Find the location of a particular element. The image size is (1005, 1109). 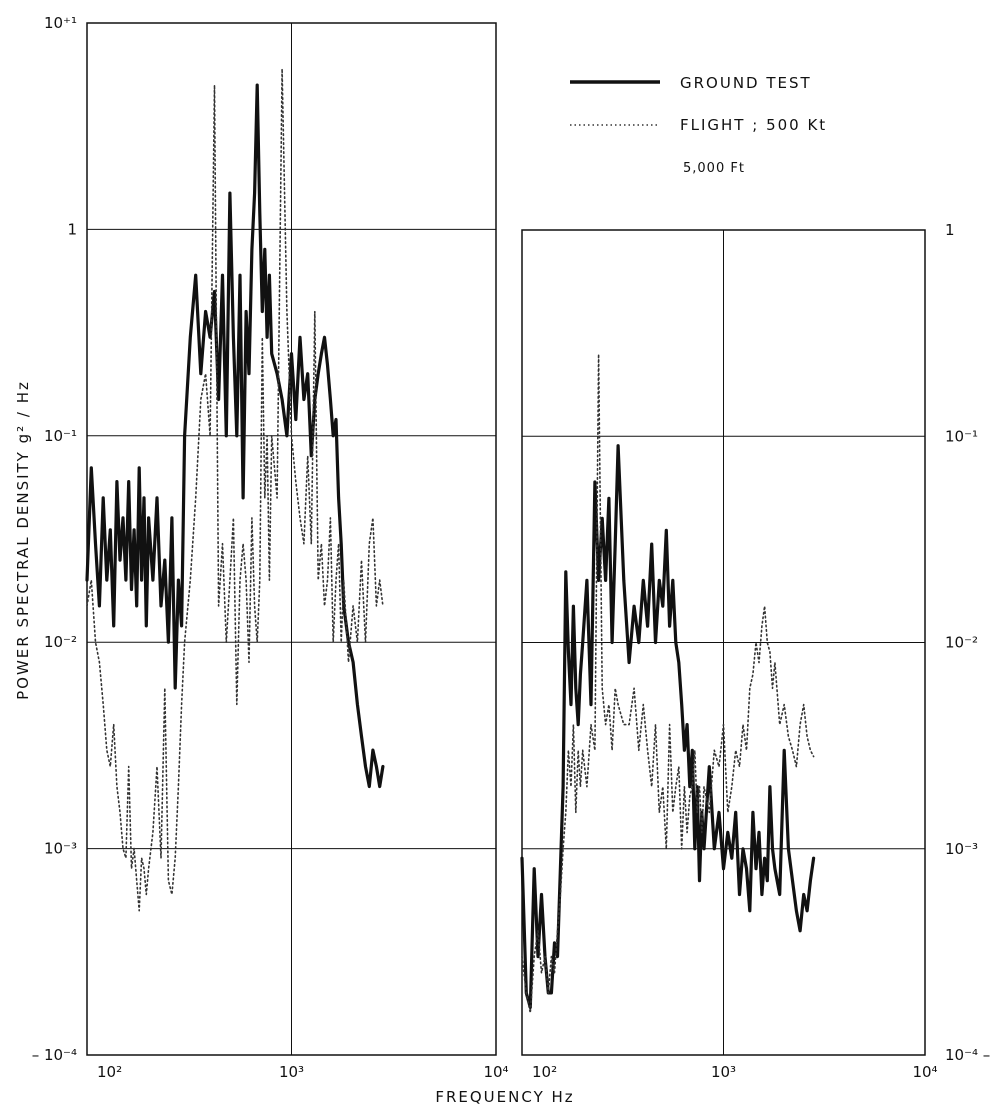

y-tick-label: 10⁻⁴ – is located at coordinates (967, 1055).